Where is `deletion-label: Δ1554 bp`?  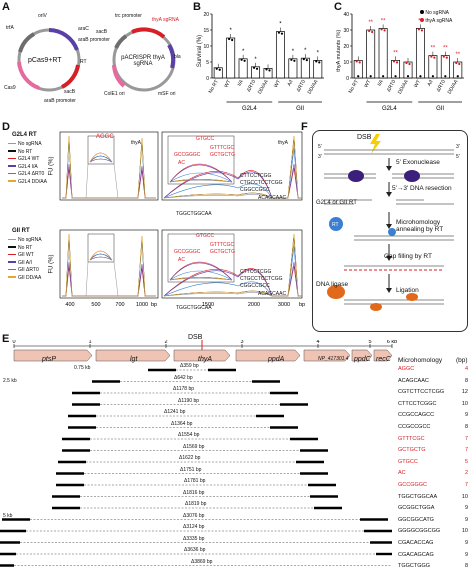
deletion-label: Δ1554 bp is located at coordinates (189, 435).